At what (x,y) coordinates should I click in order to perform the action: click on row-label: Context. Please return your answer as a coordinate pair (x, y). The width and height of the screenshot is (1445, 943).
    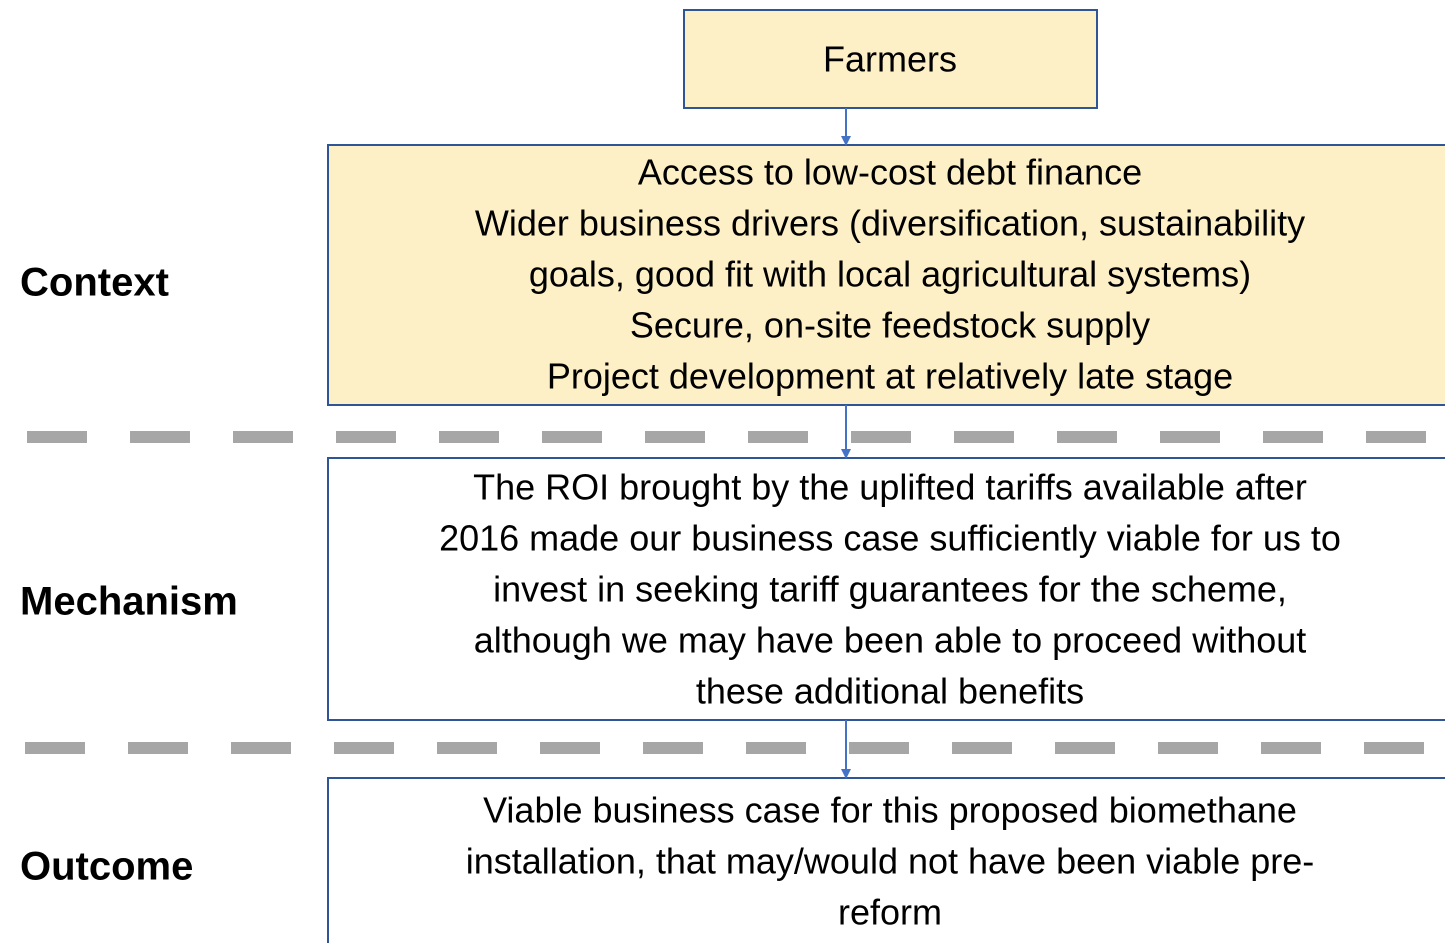
    Looking at the image, I should click on (94, 283).